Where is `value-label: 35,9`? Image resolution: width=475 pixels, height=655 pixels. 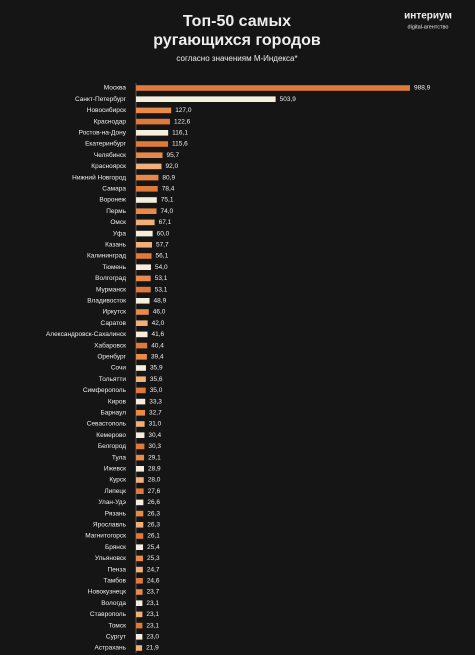 value-label: 35,9 is located at coordinates (156, 368).